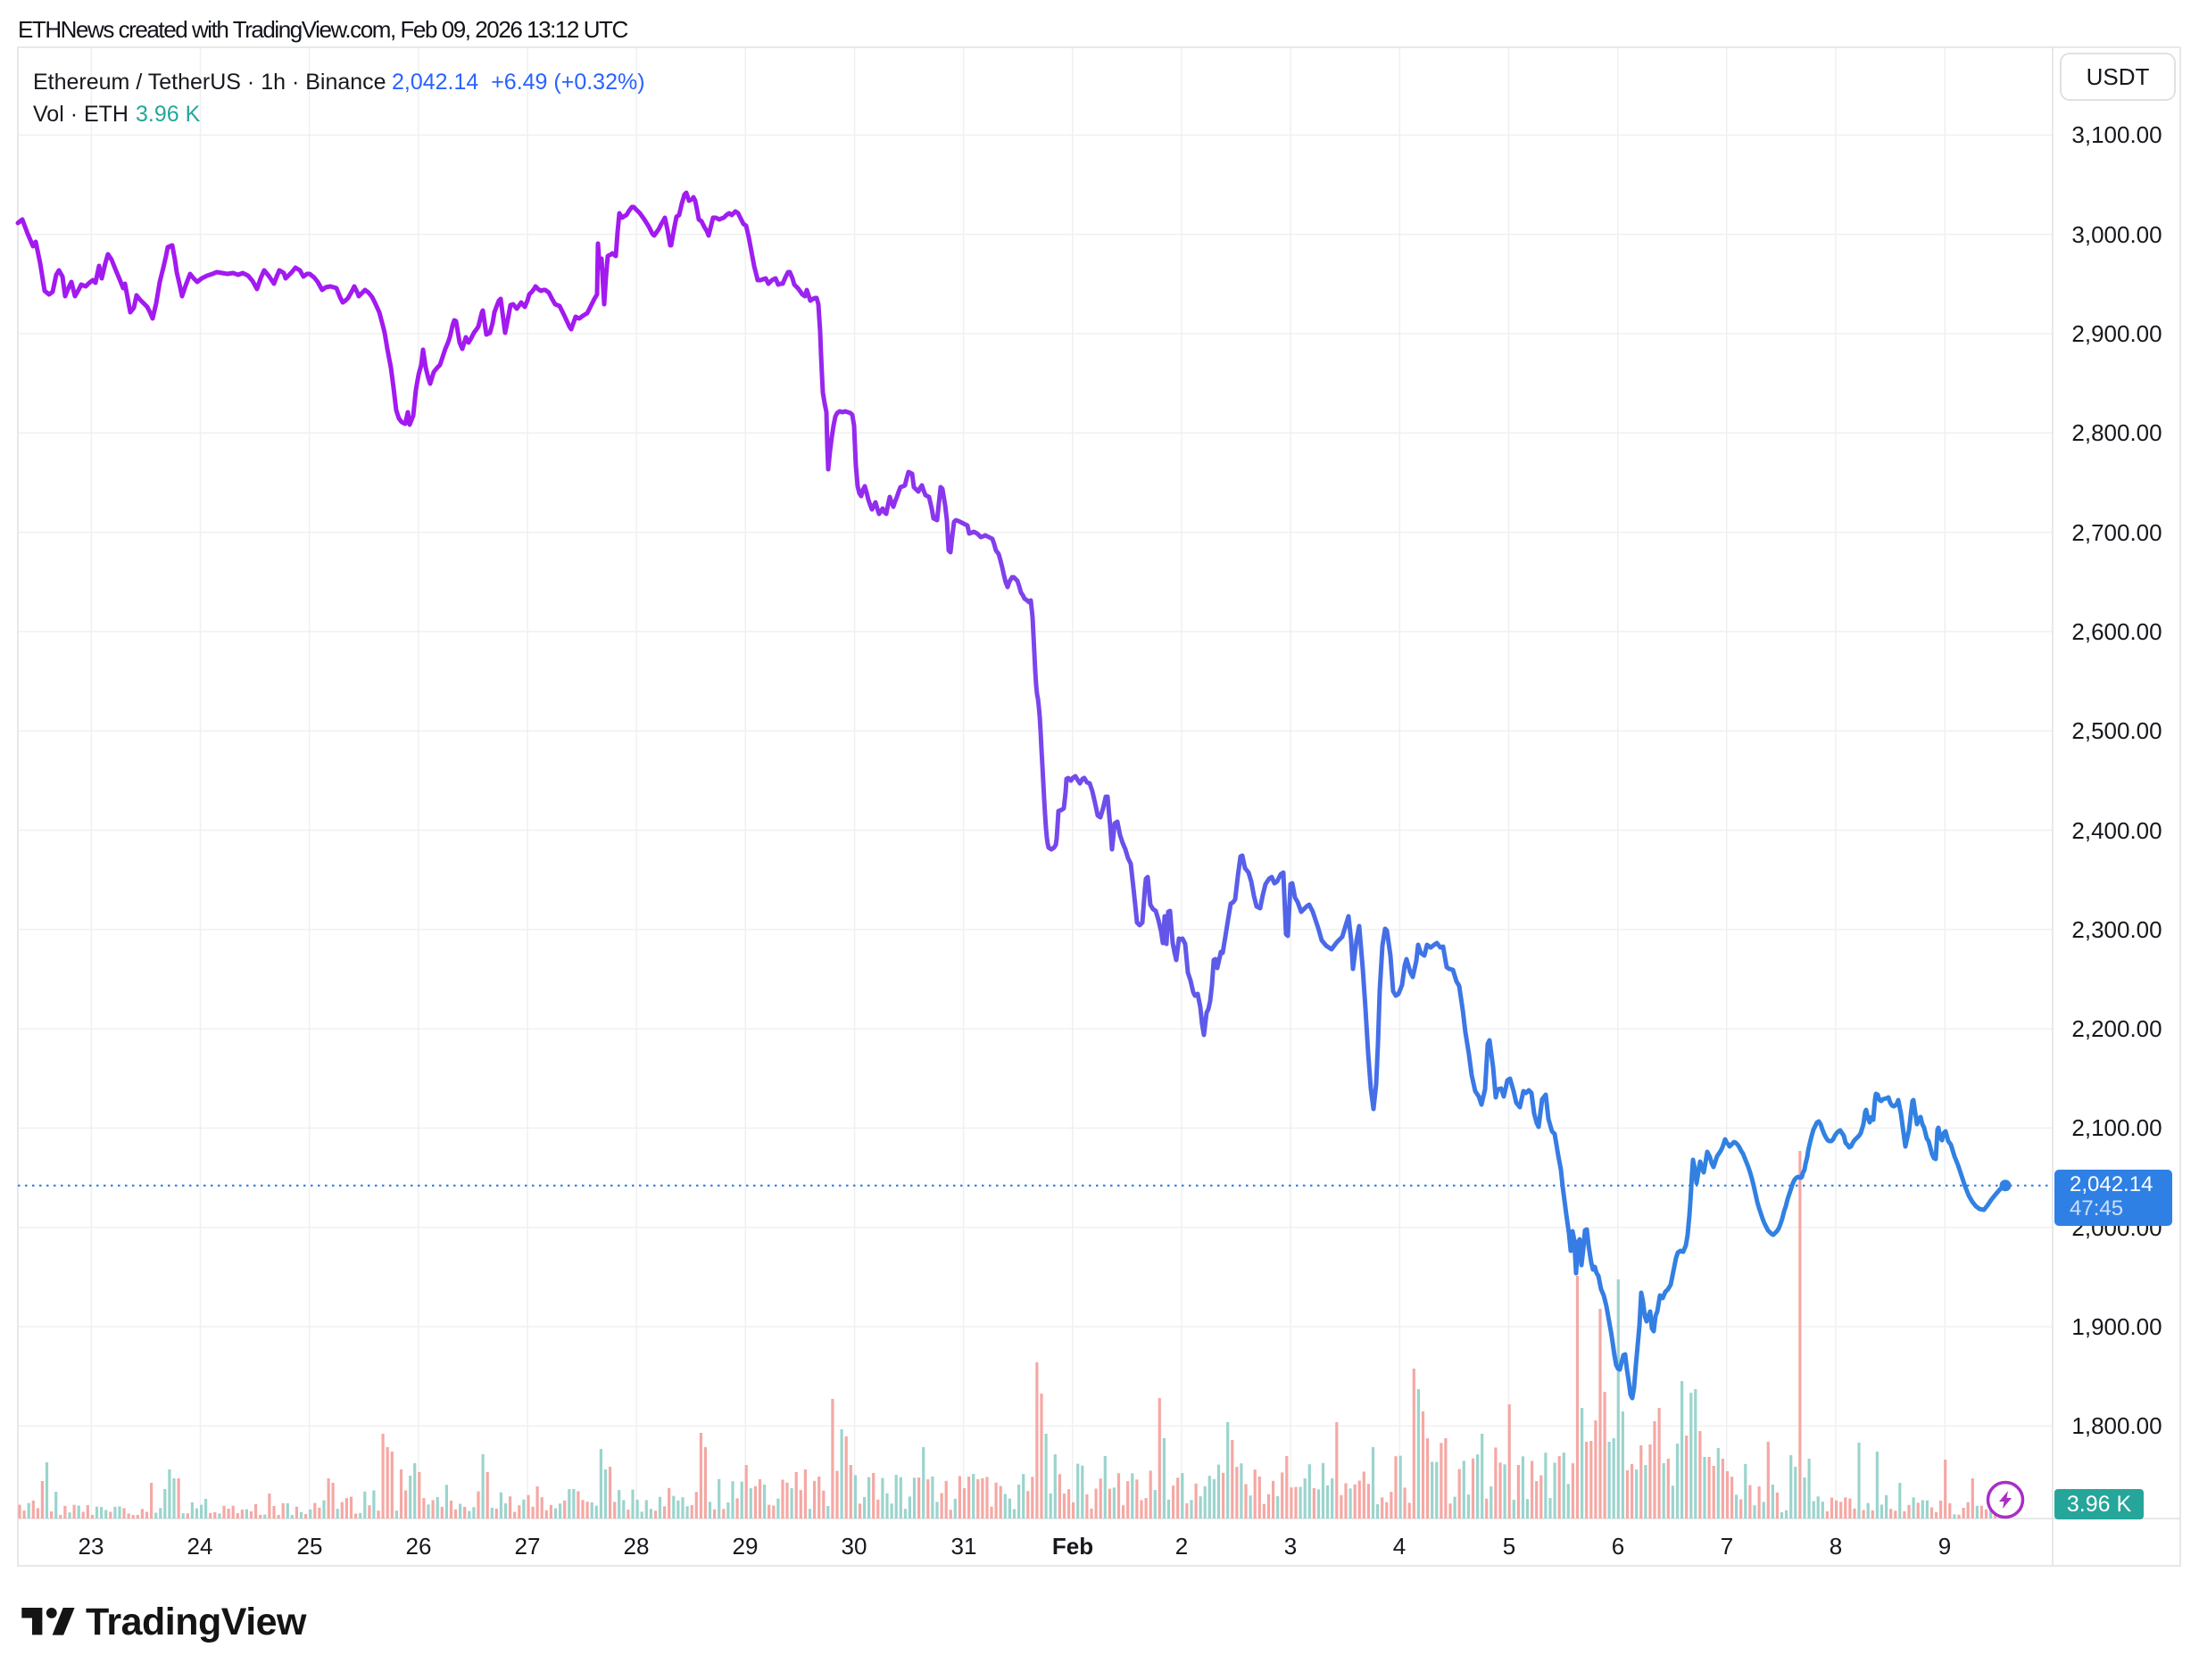 This screenshot has width=2199, height=1680. What do you see at coordinates (2116, 432) in the screenshot?
I see `svg-text: 2,800.00` at bounding box center [2116, 432].